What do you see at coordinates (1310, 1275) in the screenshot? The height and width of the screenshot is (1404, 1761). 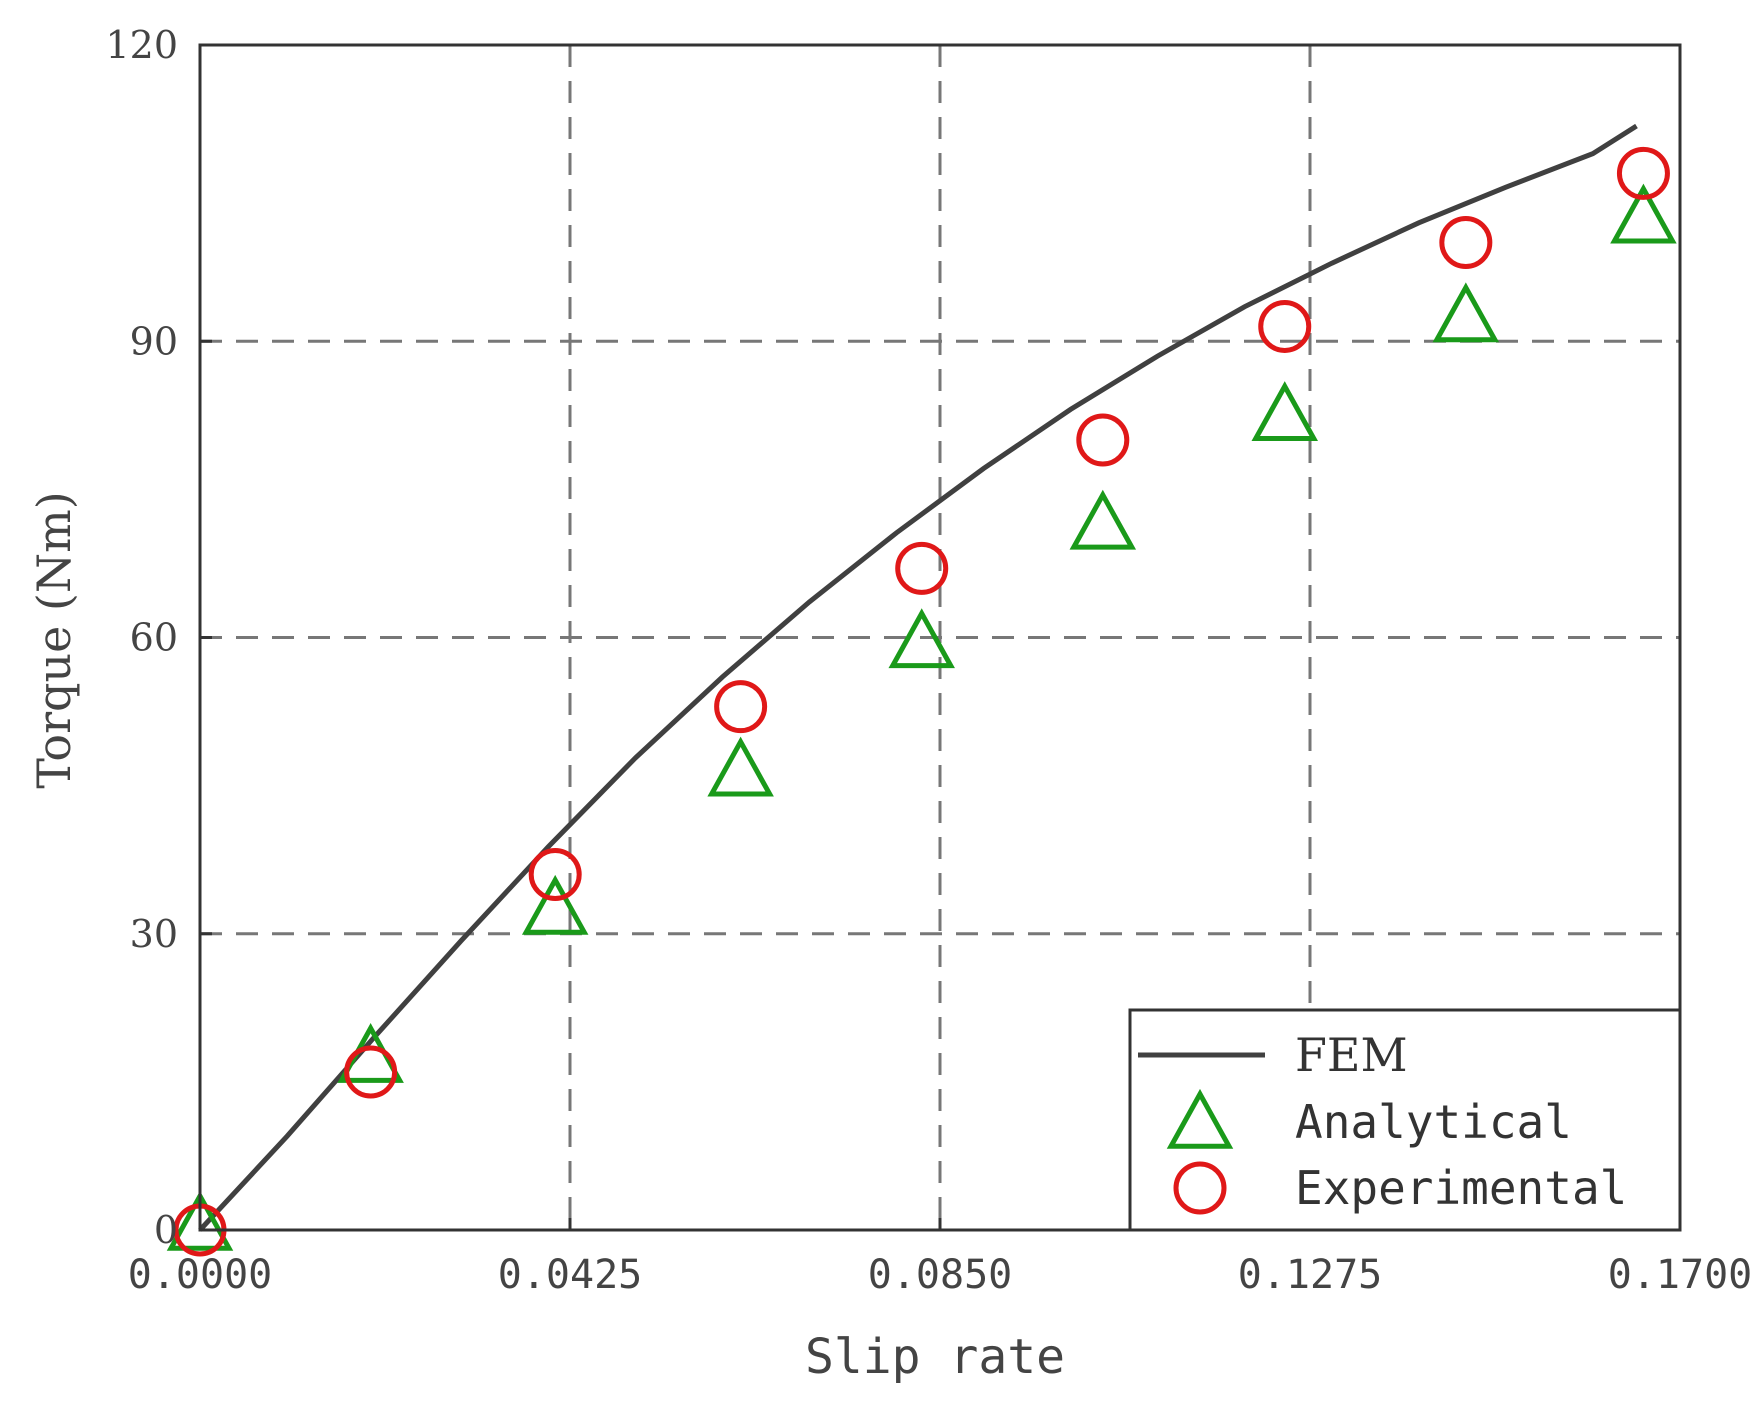 I see `x-tick-label: 0.1275` at bounding box center [1310, 1275].